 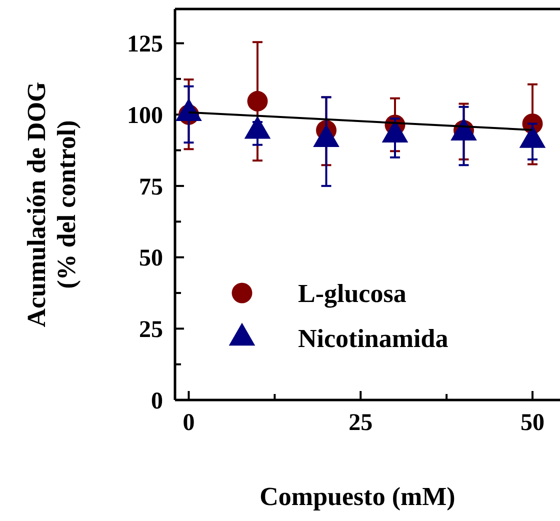 What do you see at coordinates (51, 205) in the screenshot?
I see `y-axis-title: Acumulación de DOG (% del control)` at bounding box center [51, 205].